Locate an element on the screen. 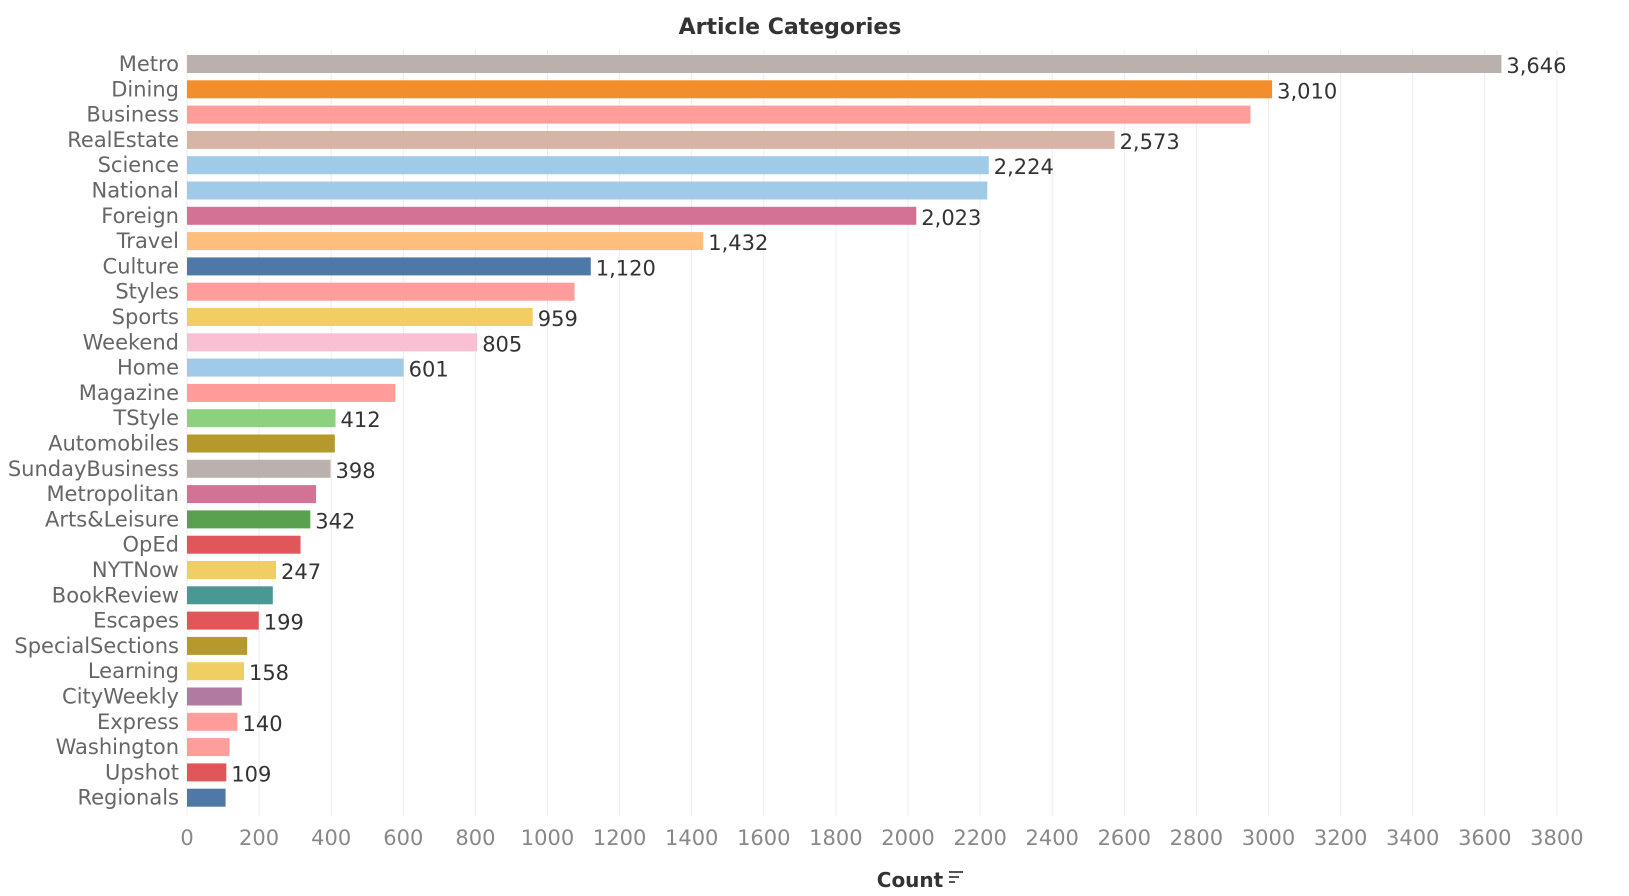  bar-sundaybusiness is located at coordinates (259, 468).